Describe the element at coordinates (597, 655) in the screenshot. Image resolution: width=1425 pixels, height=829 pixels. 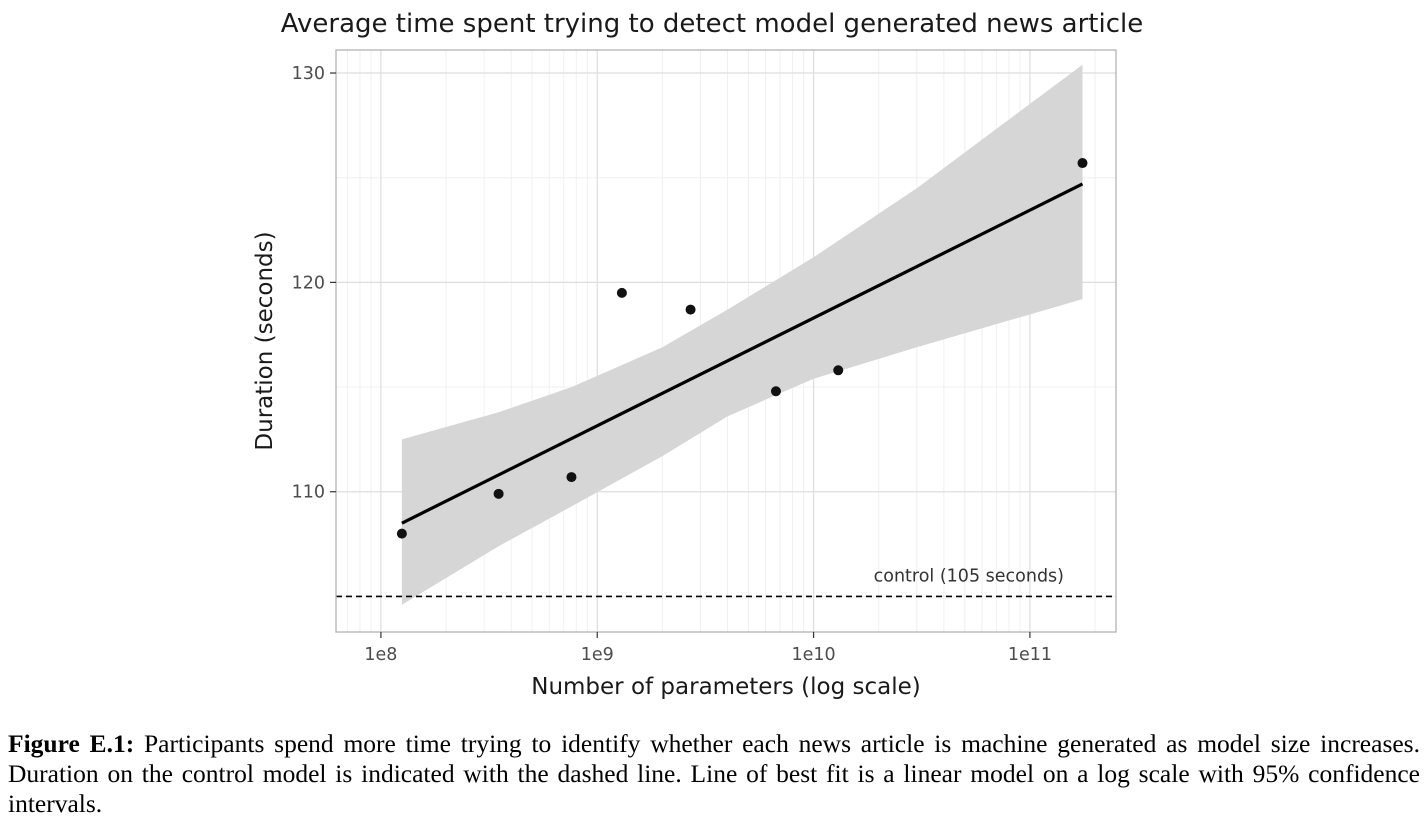
I see `x-tick-label: 1e9` at that location.